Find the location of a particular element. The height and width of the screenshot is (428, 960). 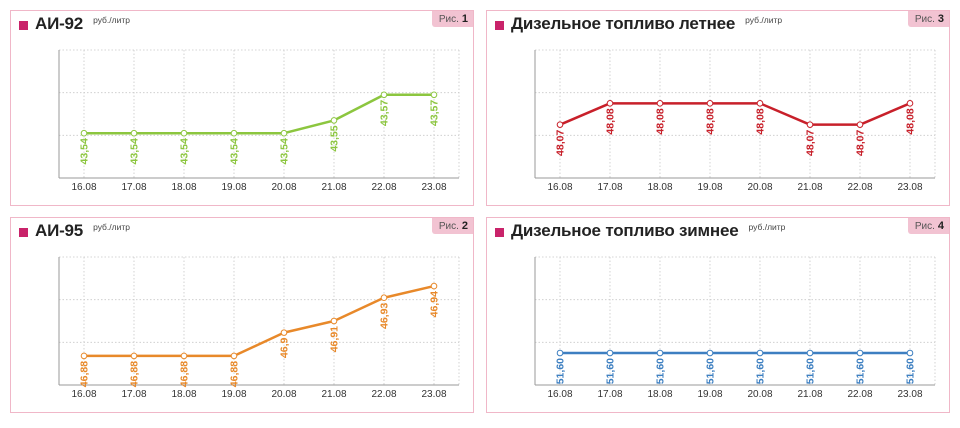

figure-badge: Рис. 3 is located at coordinates (928, 19).